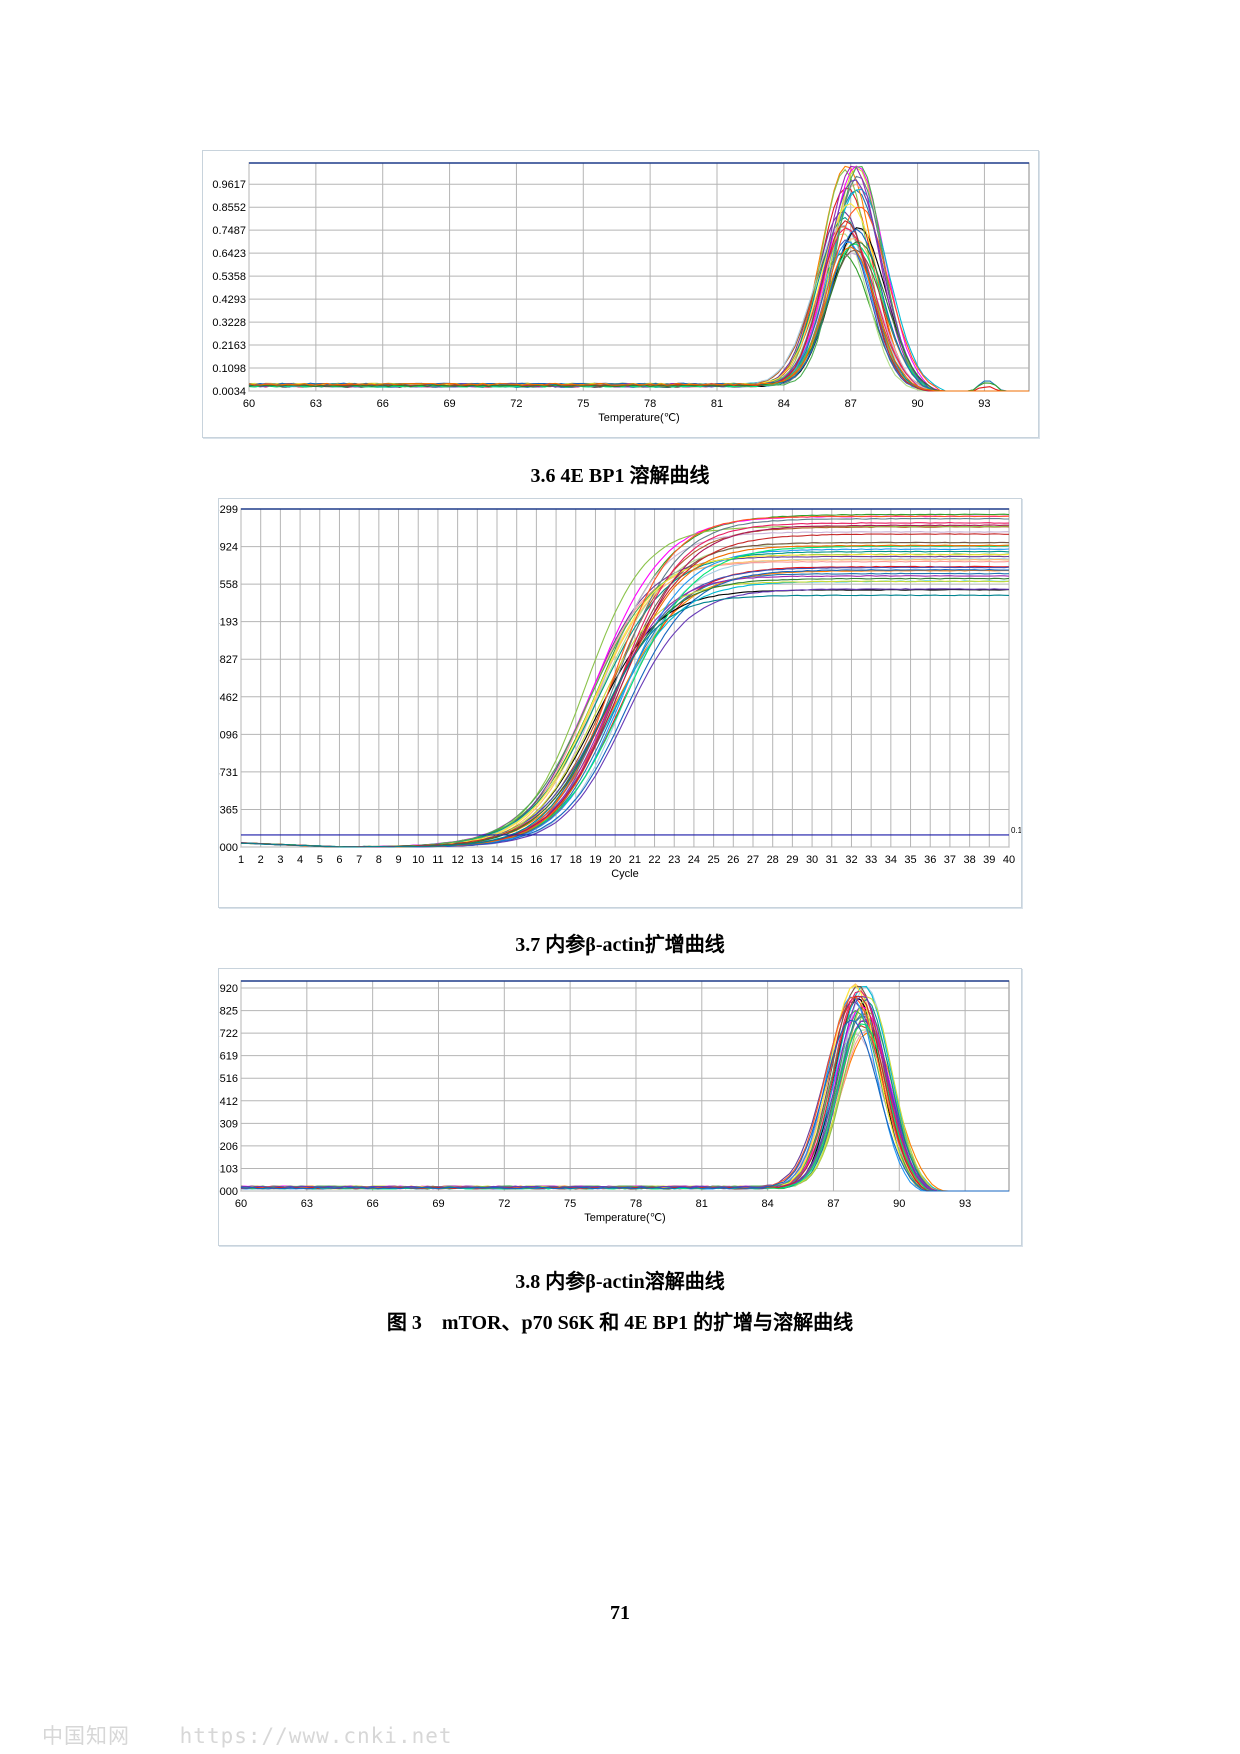  What do you see at coordinates (438, 1204) in the screenshot?
I see `melt2-x-tick-label: 69` at bounding box center [438, 1204].